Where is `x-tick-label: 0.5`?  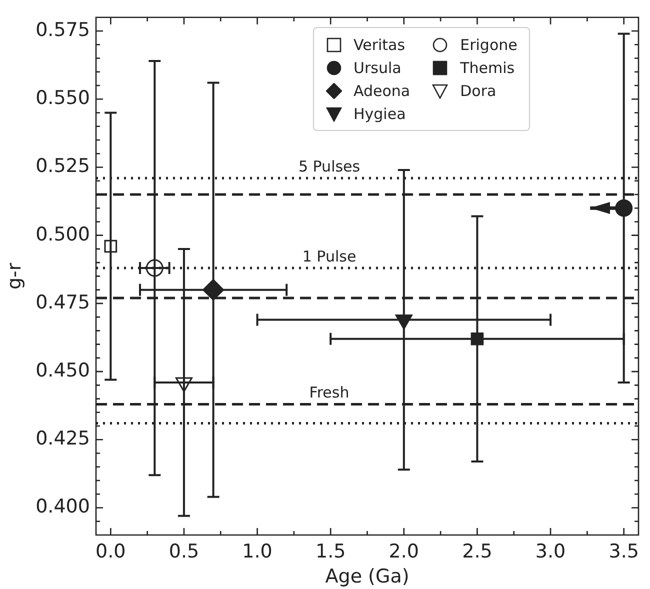
x-tick-label: 0.5 is located at coordinates (184, 551).